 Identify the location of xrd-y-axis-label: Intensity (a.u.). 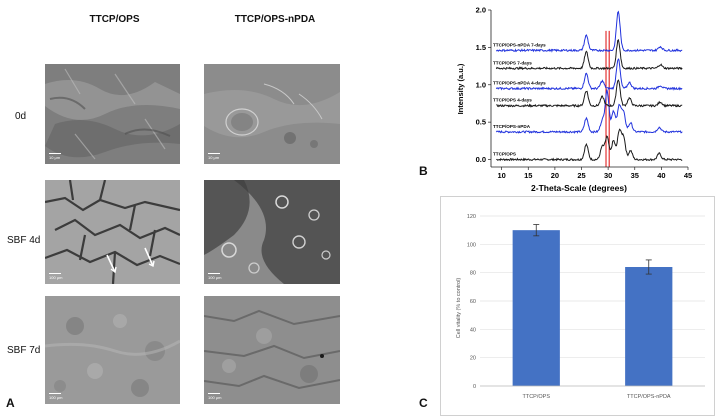
(460, 88).